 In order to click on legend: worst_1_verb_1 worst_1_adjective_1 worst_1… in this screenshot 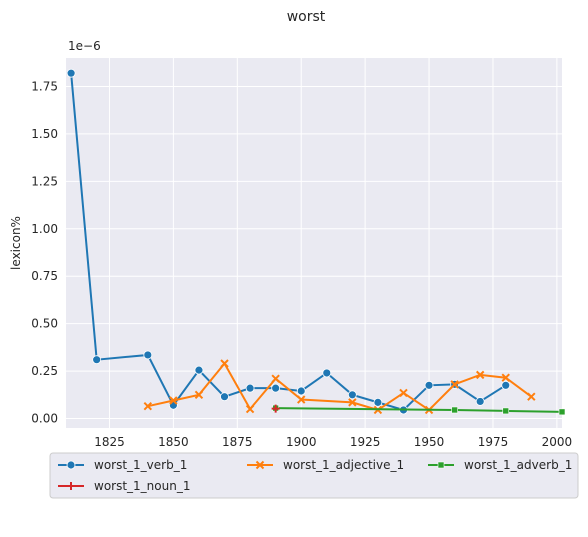, I will do `click(314, 475)`.